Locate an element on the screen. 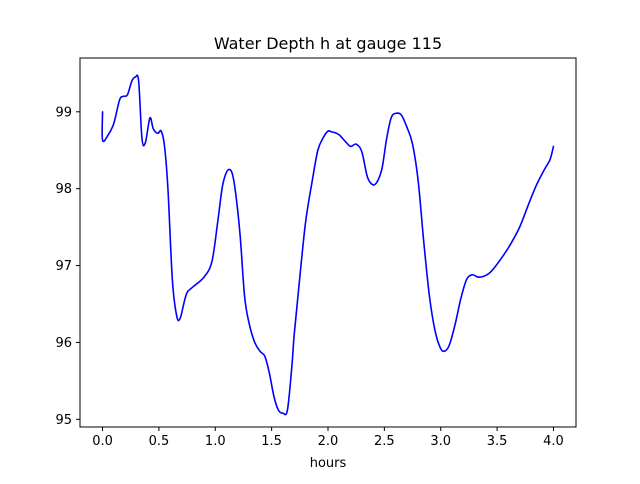 Image resolution: width=640 pixels, height=484 pixels. x-tick-label: 0.5 is located at coordinates (159, 441).